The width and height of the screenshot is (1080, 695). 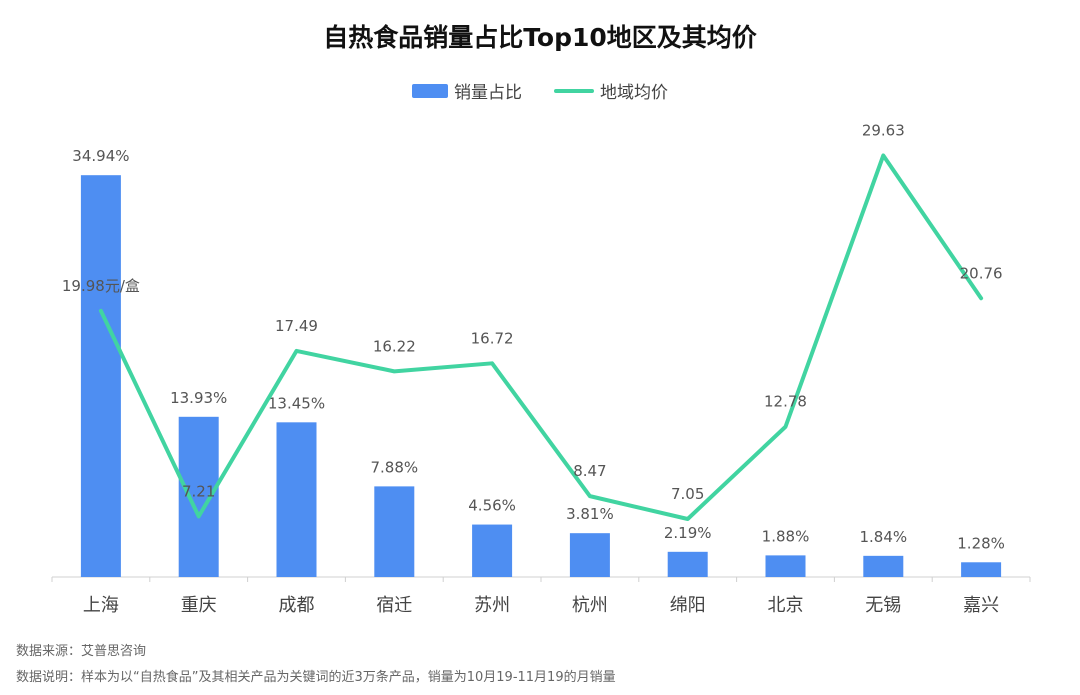 I want to click on x-tick-label: 宿迁, so click(x=394, y=605).